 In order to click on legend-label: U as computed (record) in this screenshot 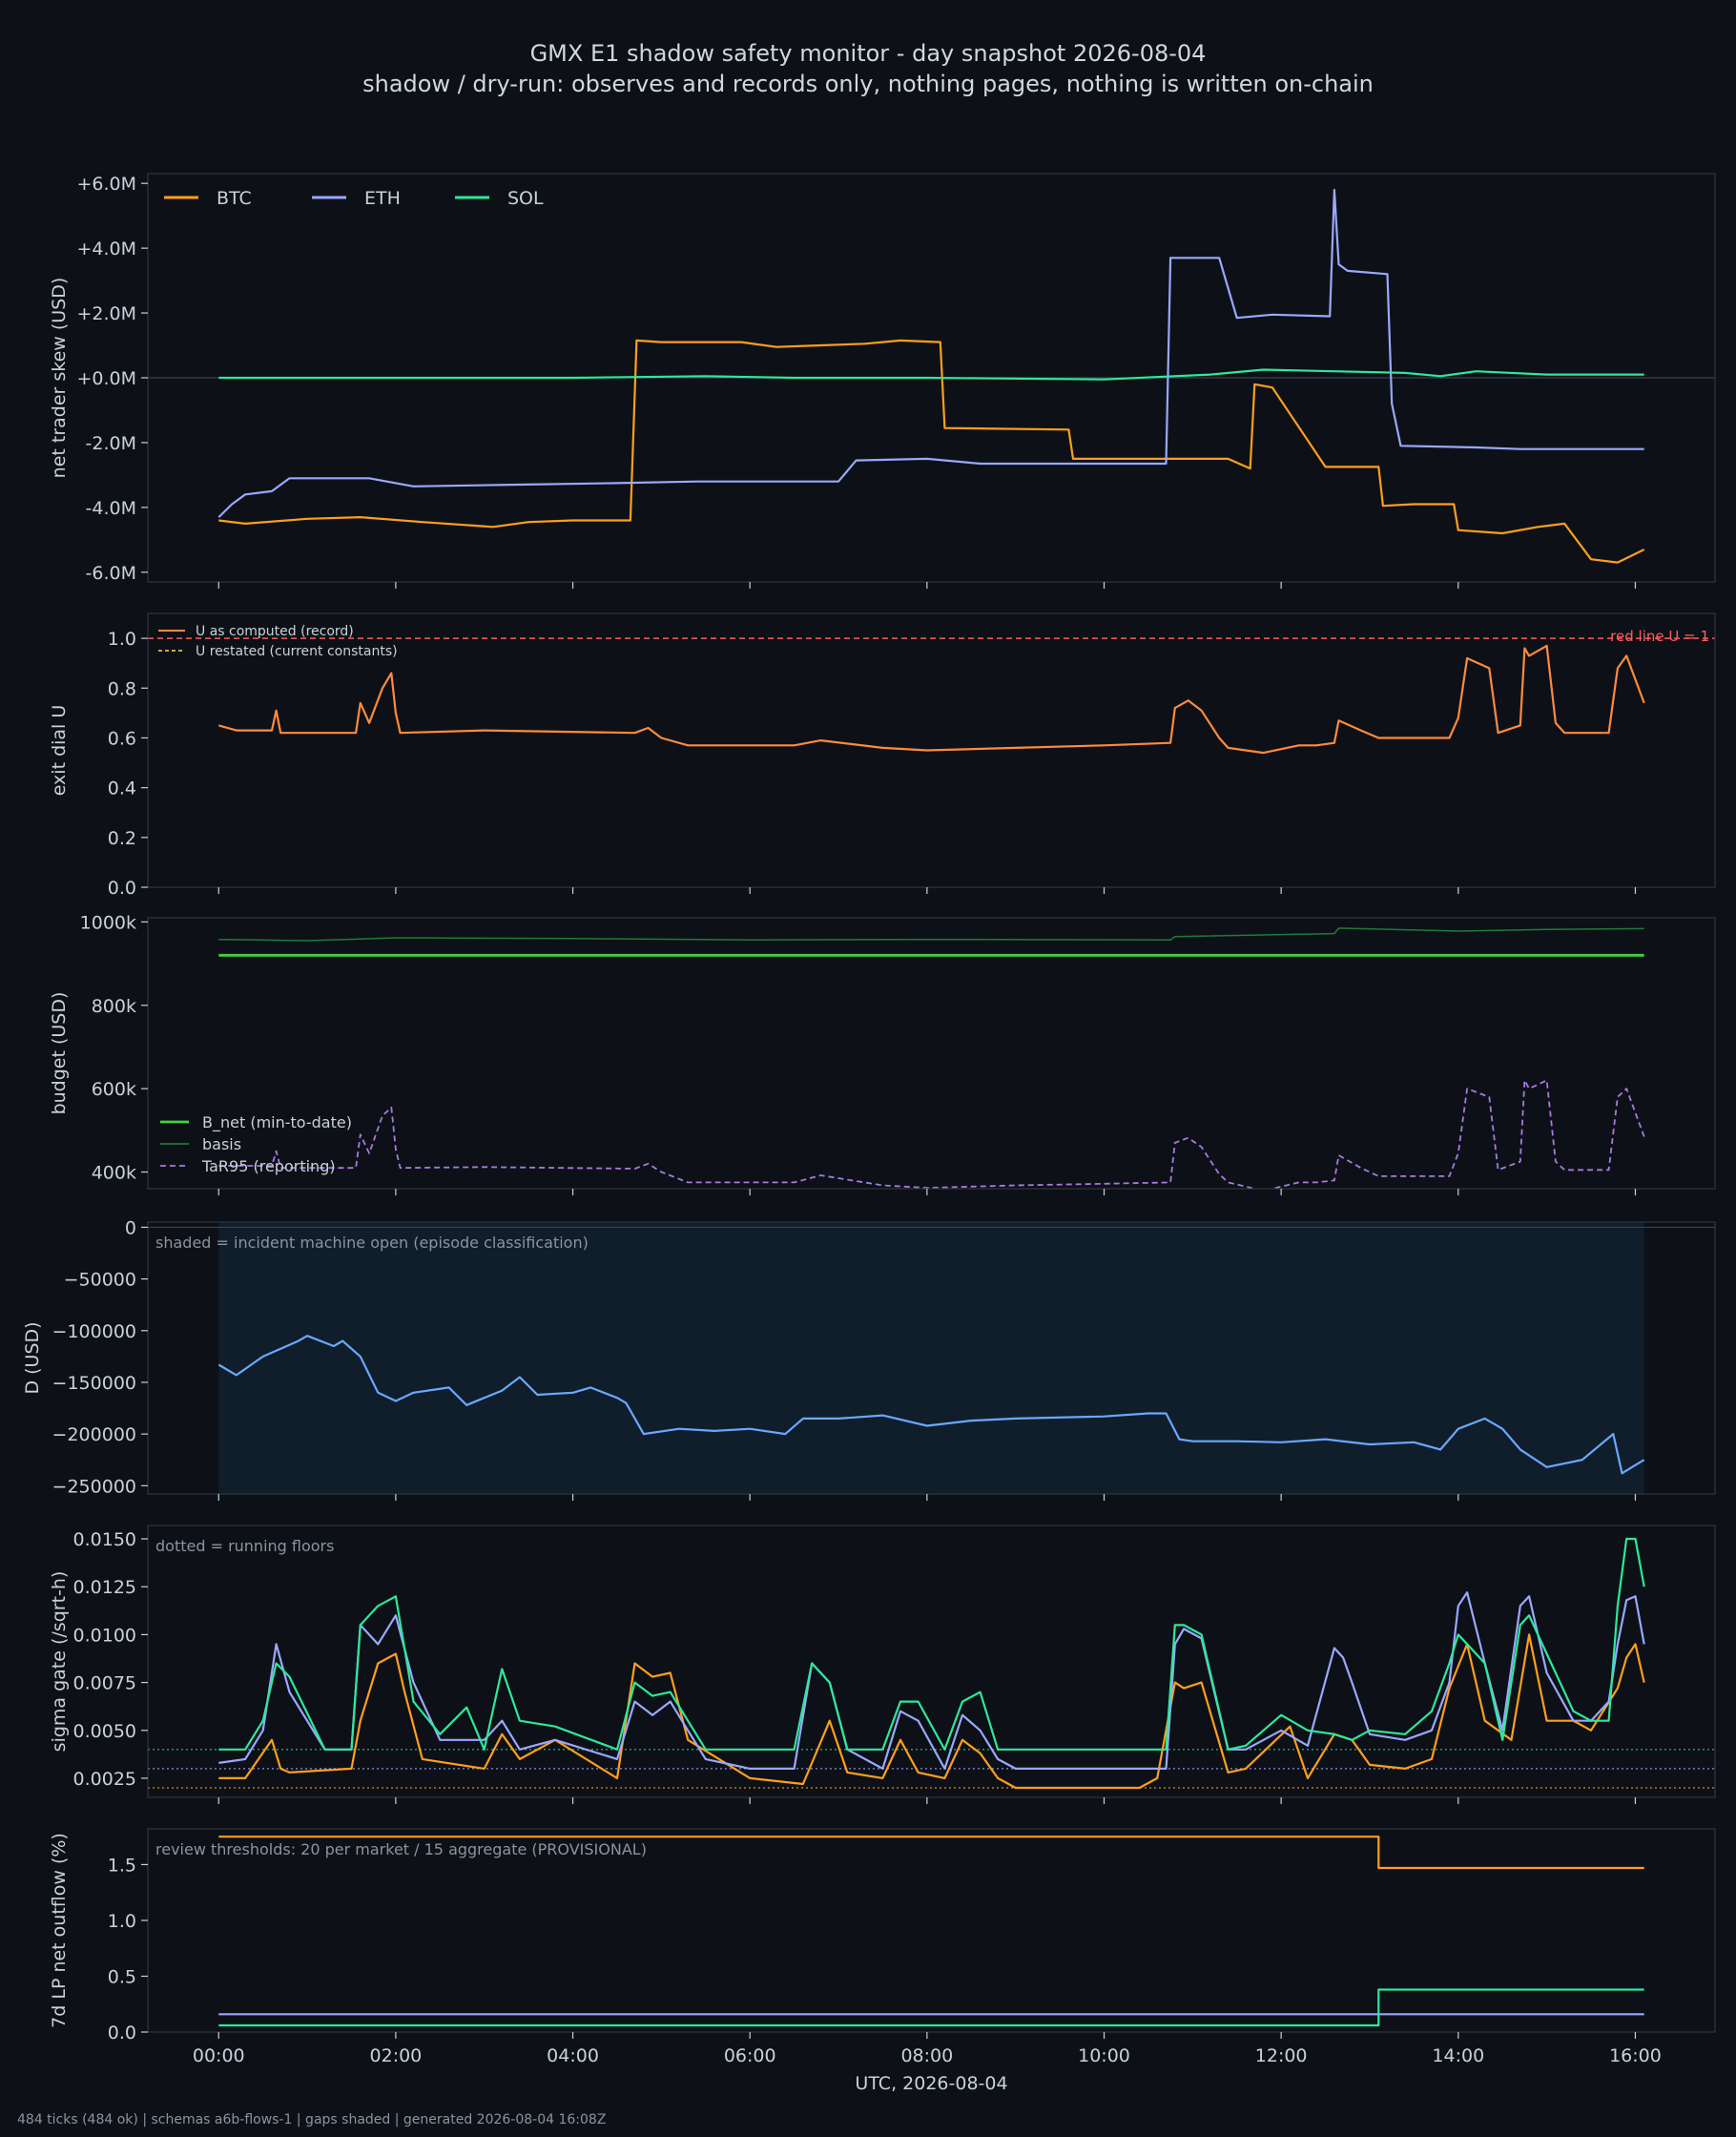, I will do `click(275, 631)`.